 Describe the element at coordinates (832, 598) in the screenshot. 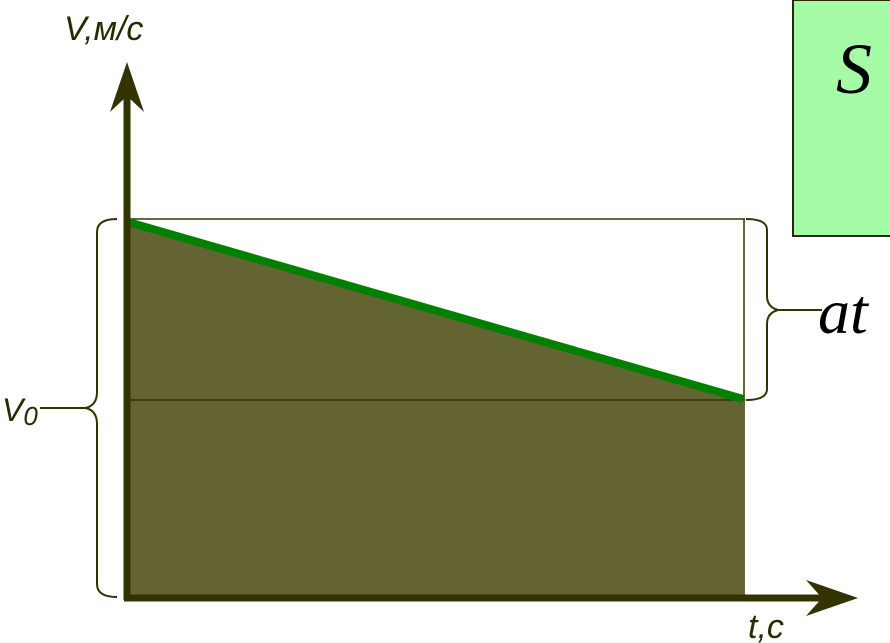

I see `x-axis-arrow-icon` at that location.